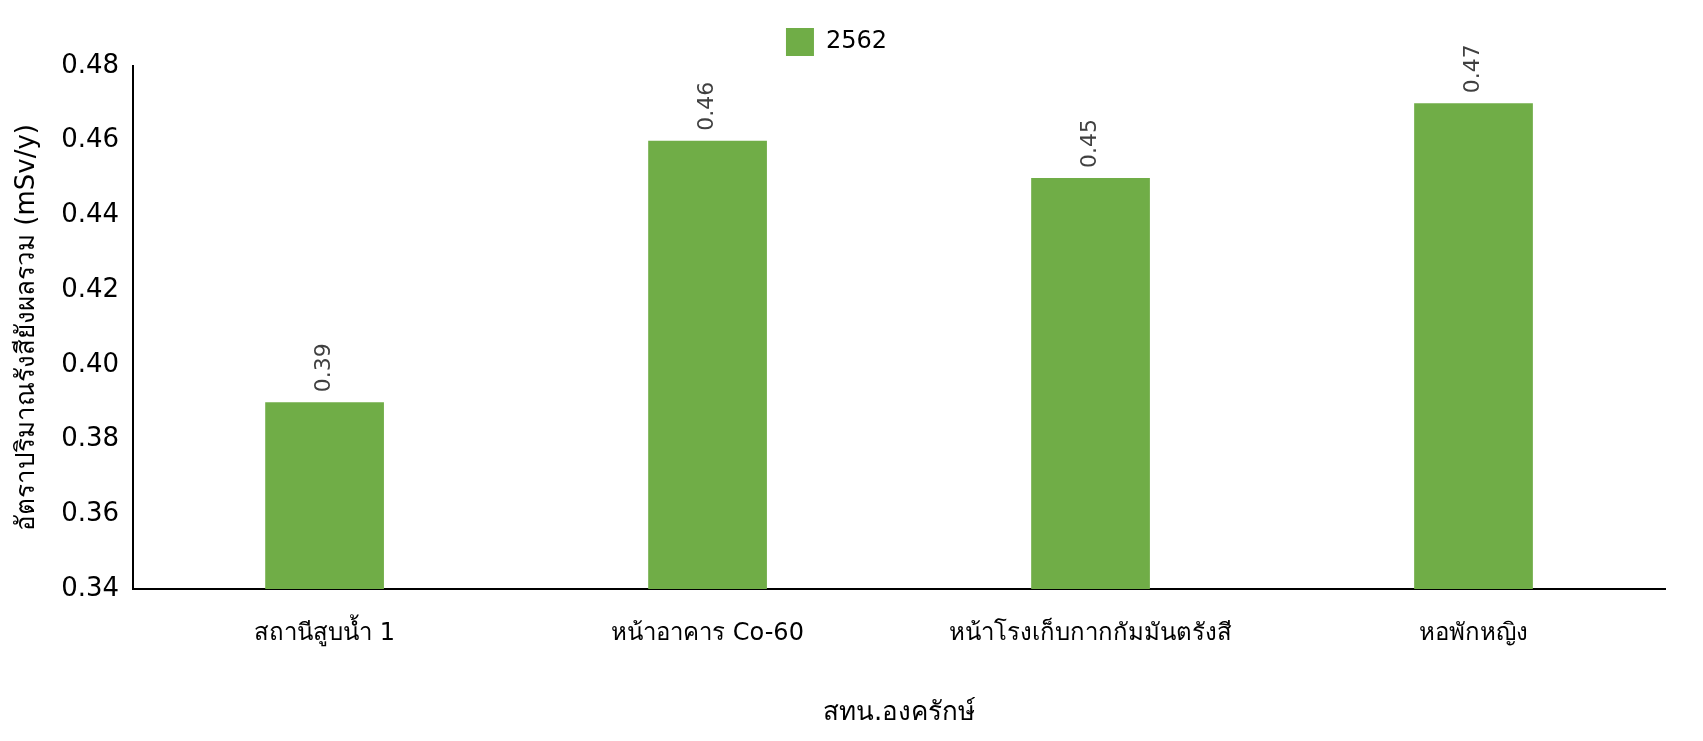  What do you see at coordinates (90, 63) in the screenshot?
I see `y-tick-label: 0.48` at bounding box center [90, 63].